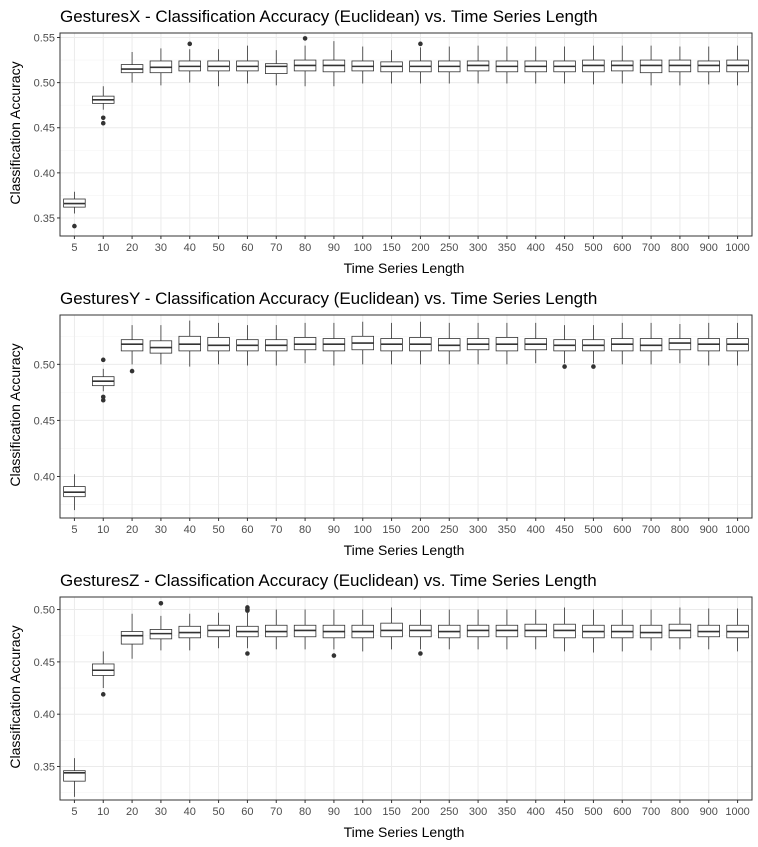  Describe the element at coordinates (103, 530) in the screenshot. I see `x-tick-label: 10` at that location.